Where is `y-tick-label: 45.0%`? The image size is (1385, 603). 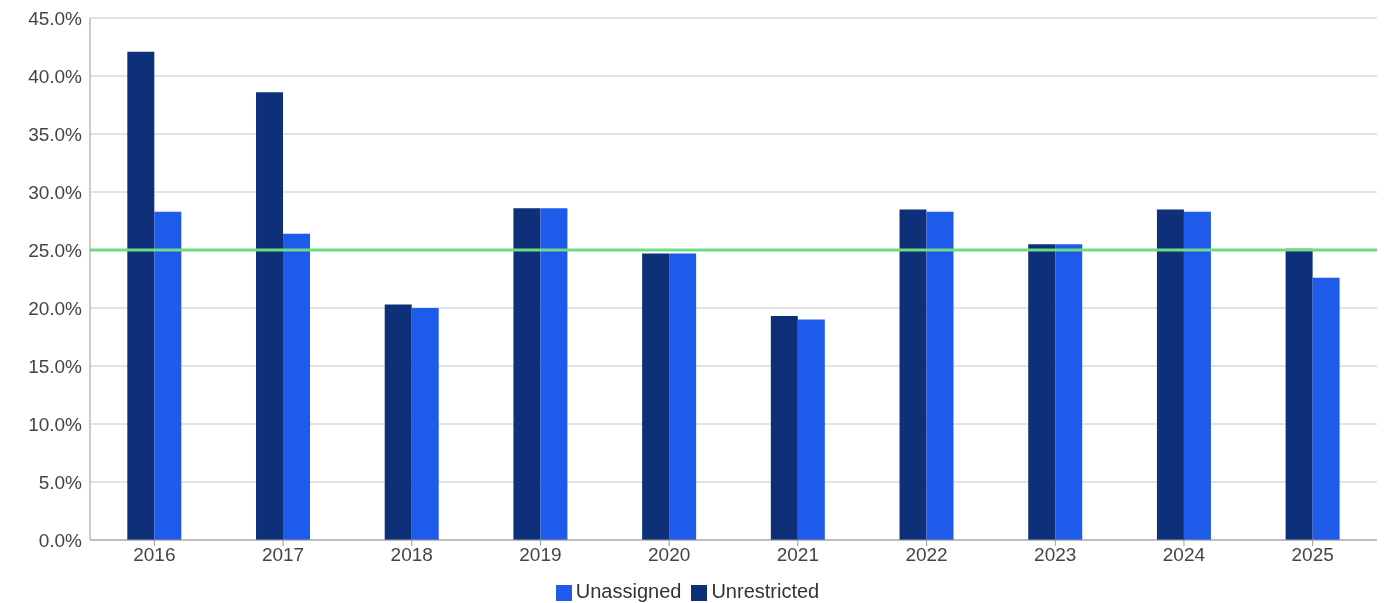
y-tick-label: 45.0% is located at coordinates (55, 18).